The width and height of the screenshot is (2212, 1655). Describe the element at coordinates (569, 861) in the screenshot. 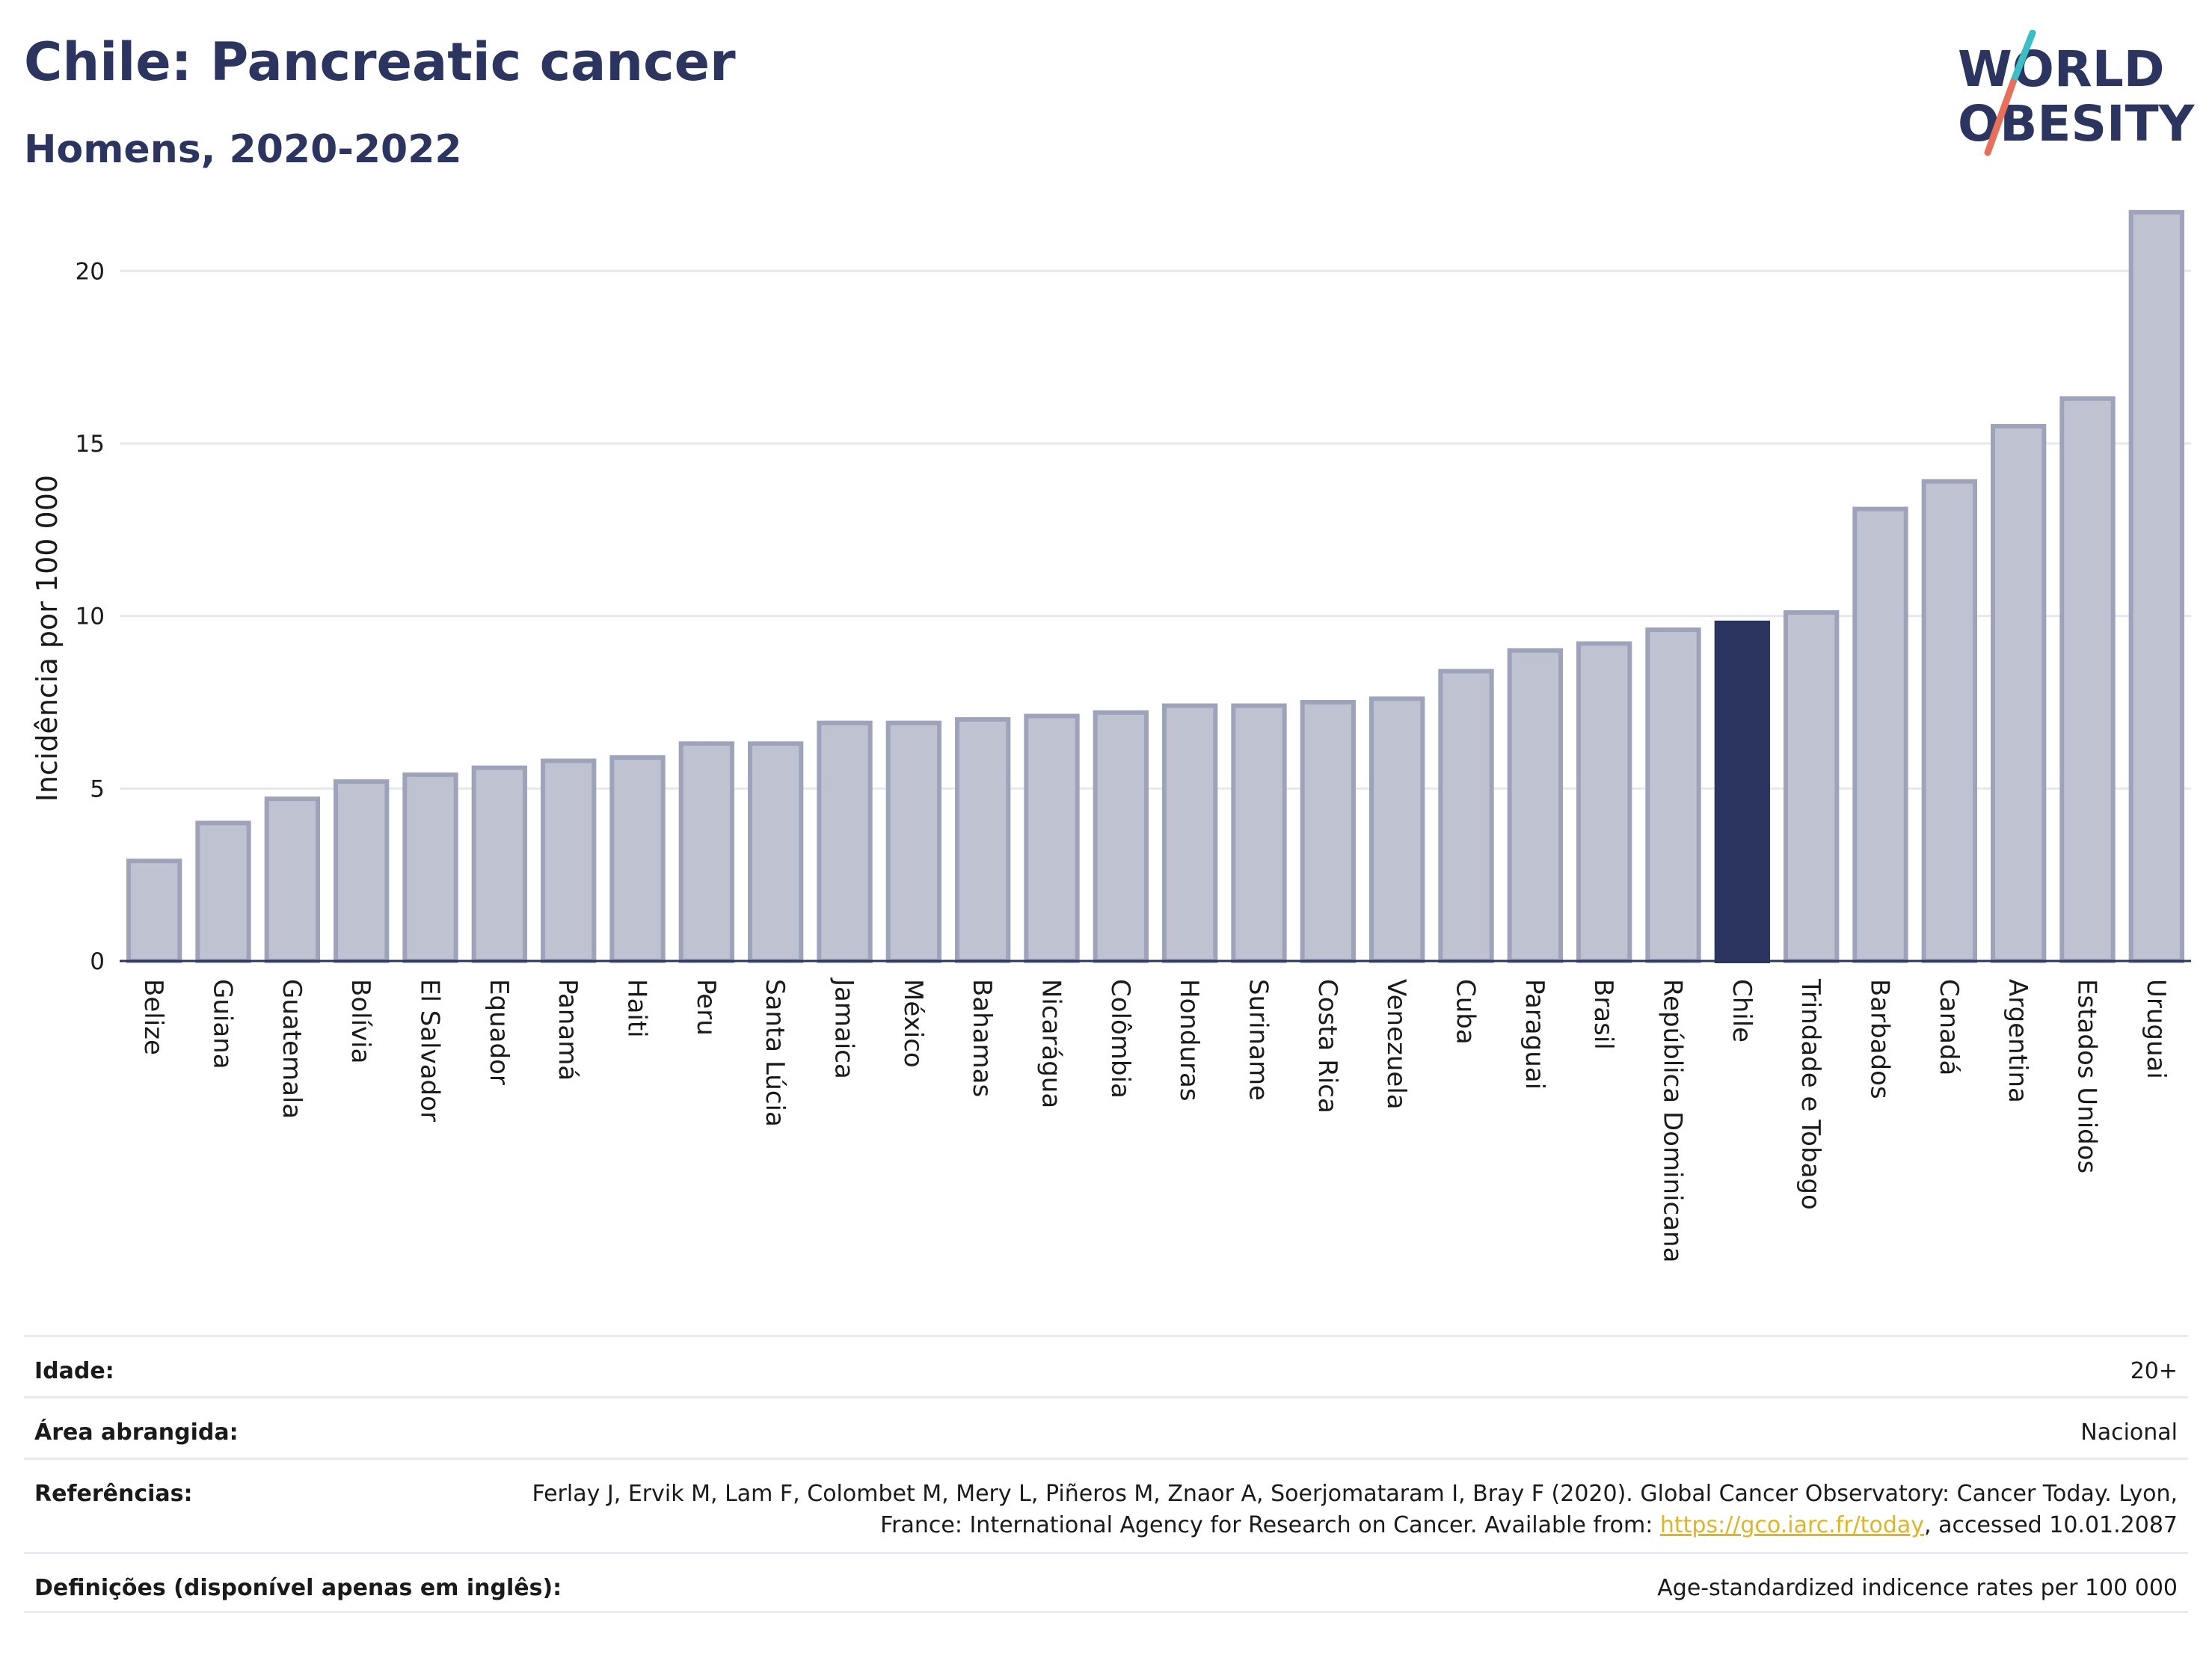

I see `bar-panamá` at that location.